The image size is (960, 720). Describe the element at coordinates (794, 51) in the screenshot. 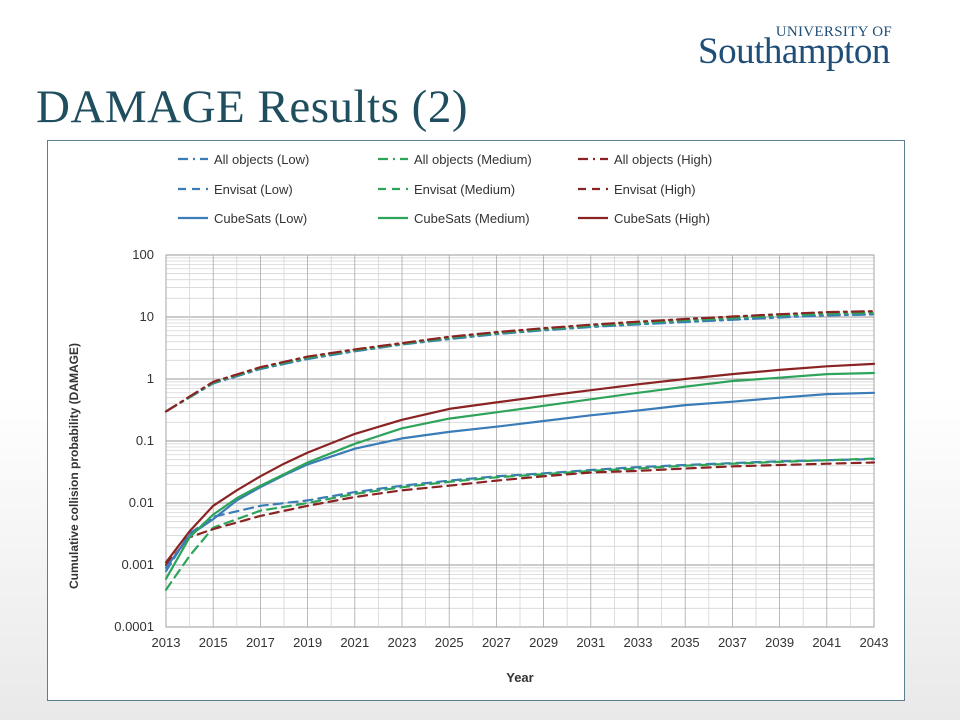

I see `logo-southampton: Southampton` at that location.